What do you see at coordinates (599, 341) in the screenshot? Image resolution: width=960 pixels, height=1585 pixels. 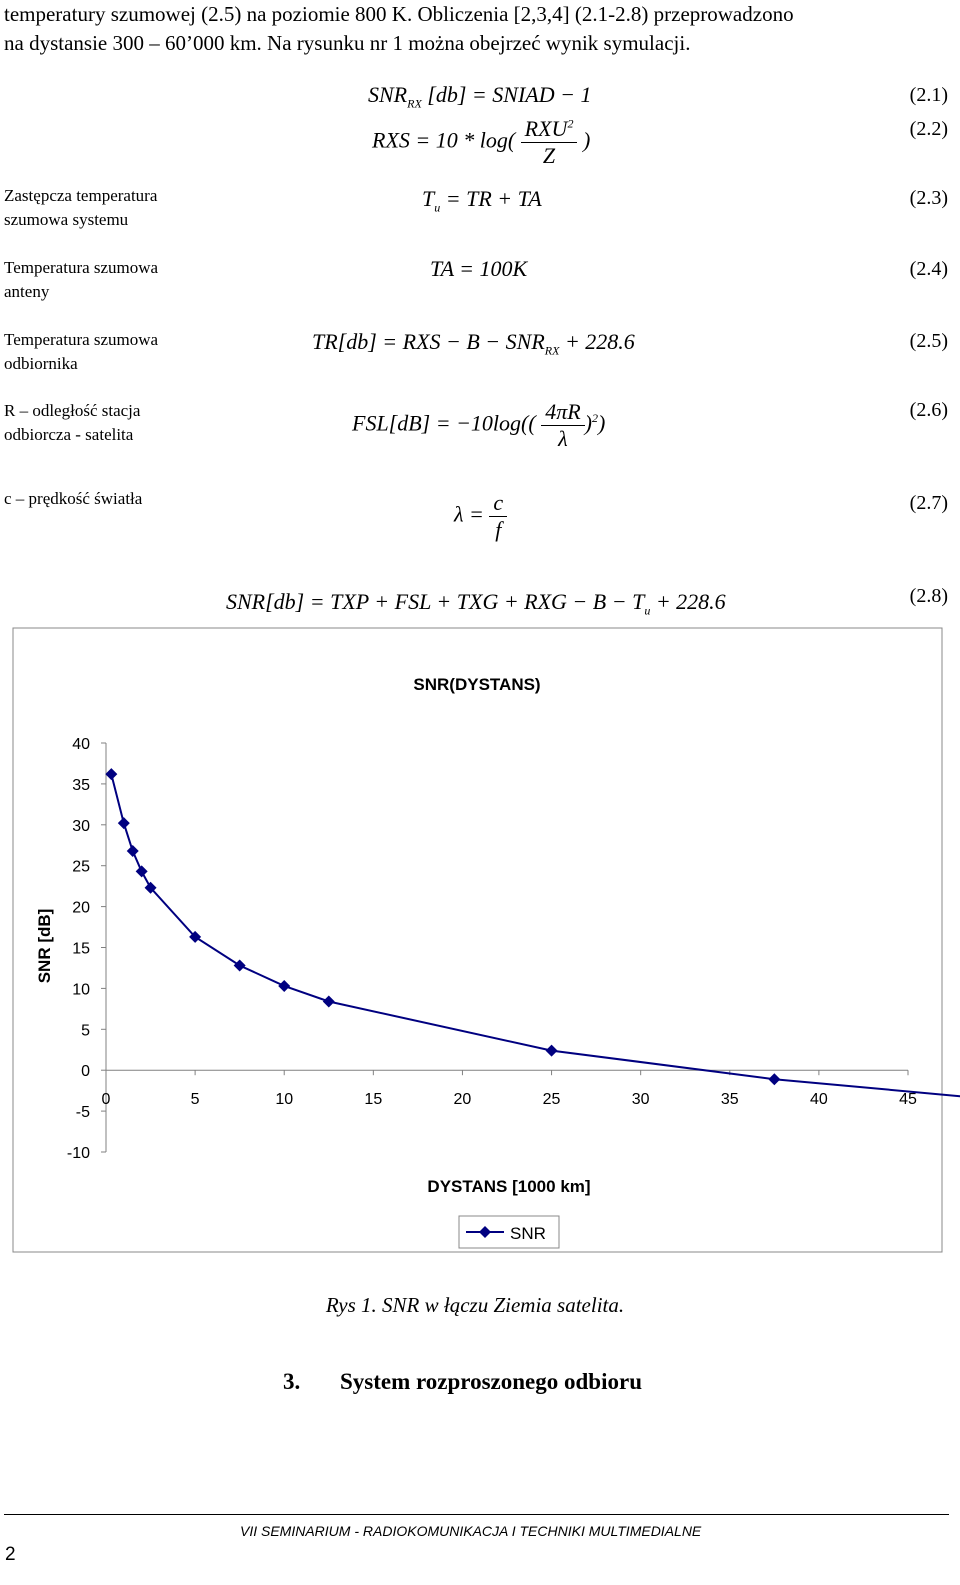 I see `eq-term: + 228.6` at bounding box center [599, 341].